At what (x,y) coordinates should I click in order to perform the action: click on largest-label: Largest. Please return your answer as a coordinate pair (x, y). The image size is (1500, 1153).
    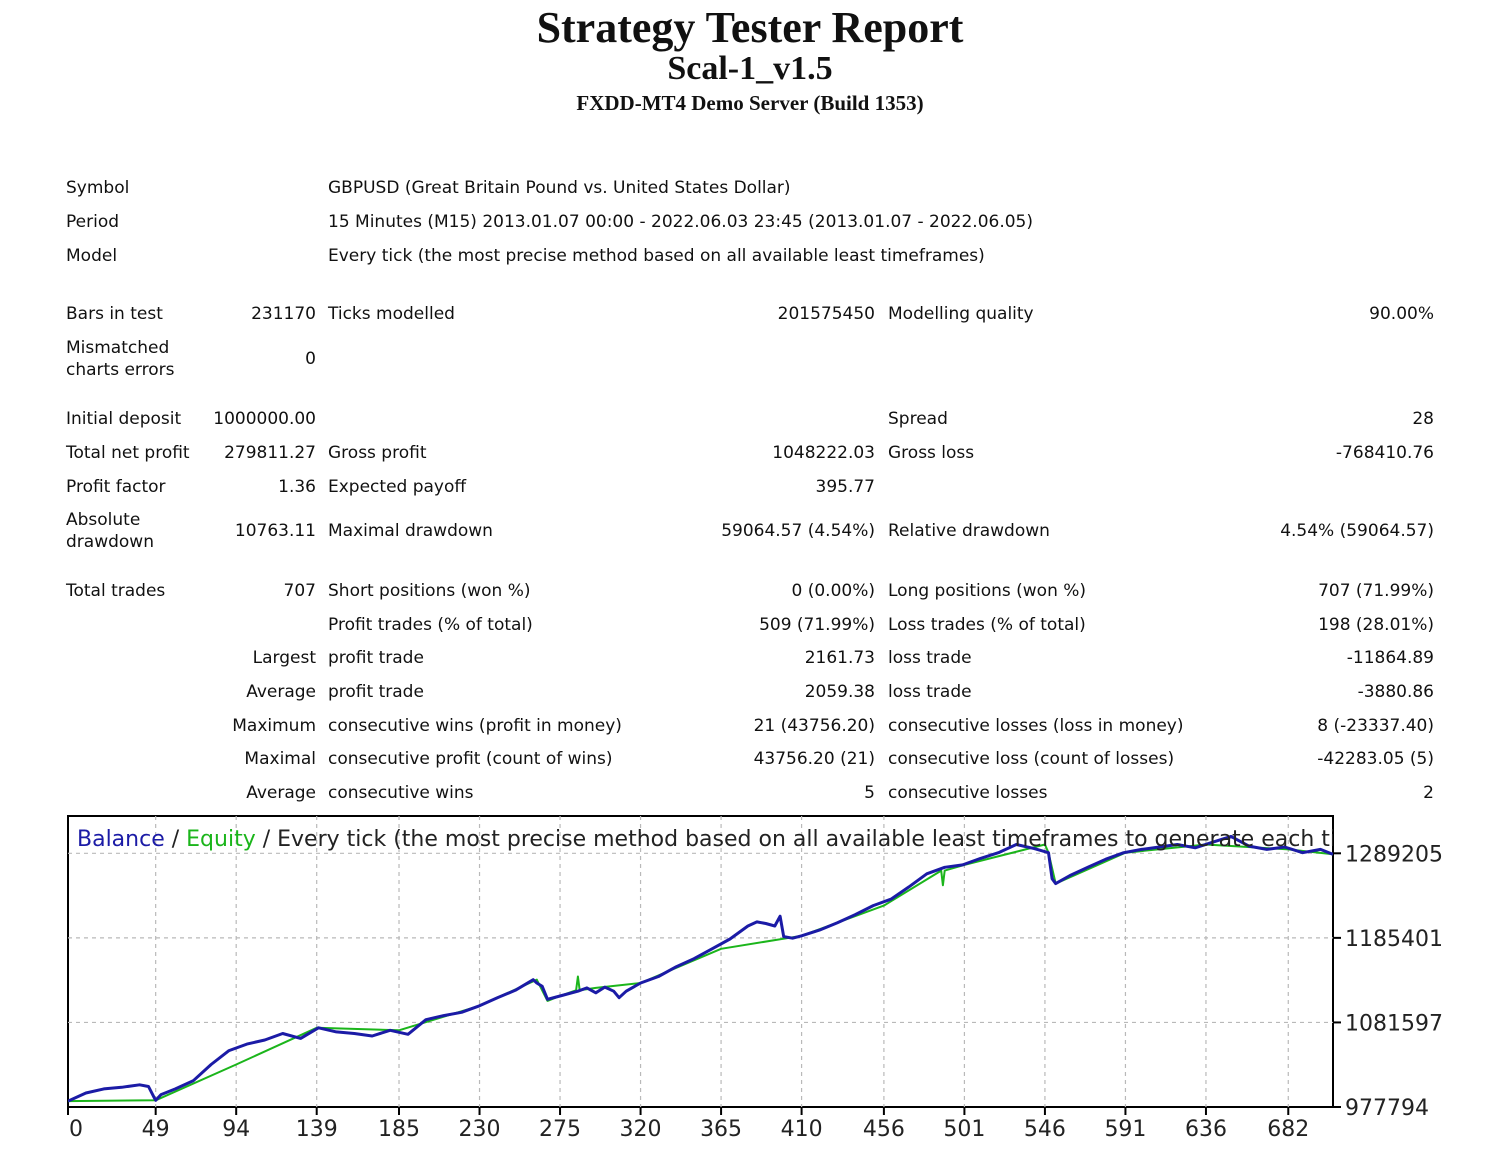
    Looking at the image, I should click on (284, 658).